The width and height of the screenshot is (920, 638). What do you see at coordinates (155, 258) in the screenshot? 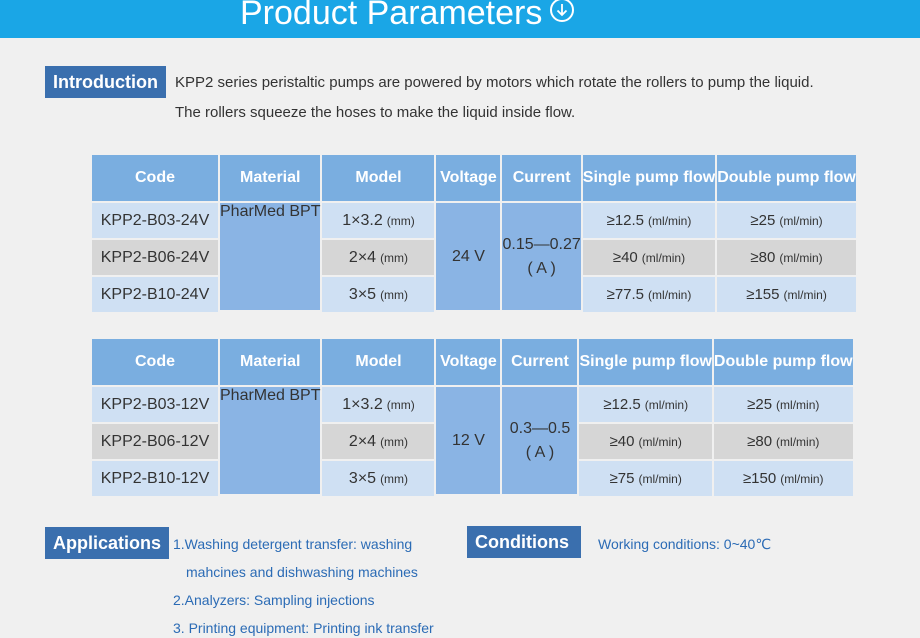
I see `code-cell: KPP2-B06-24V` at bounding box center [155, 258].